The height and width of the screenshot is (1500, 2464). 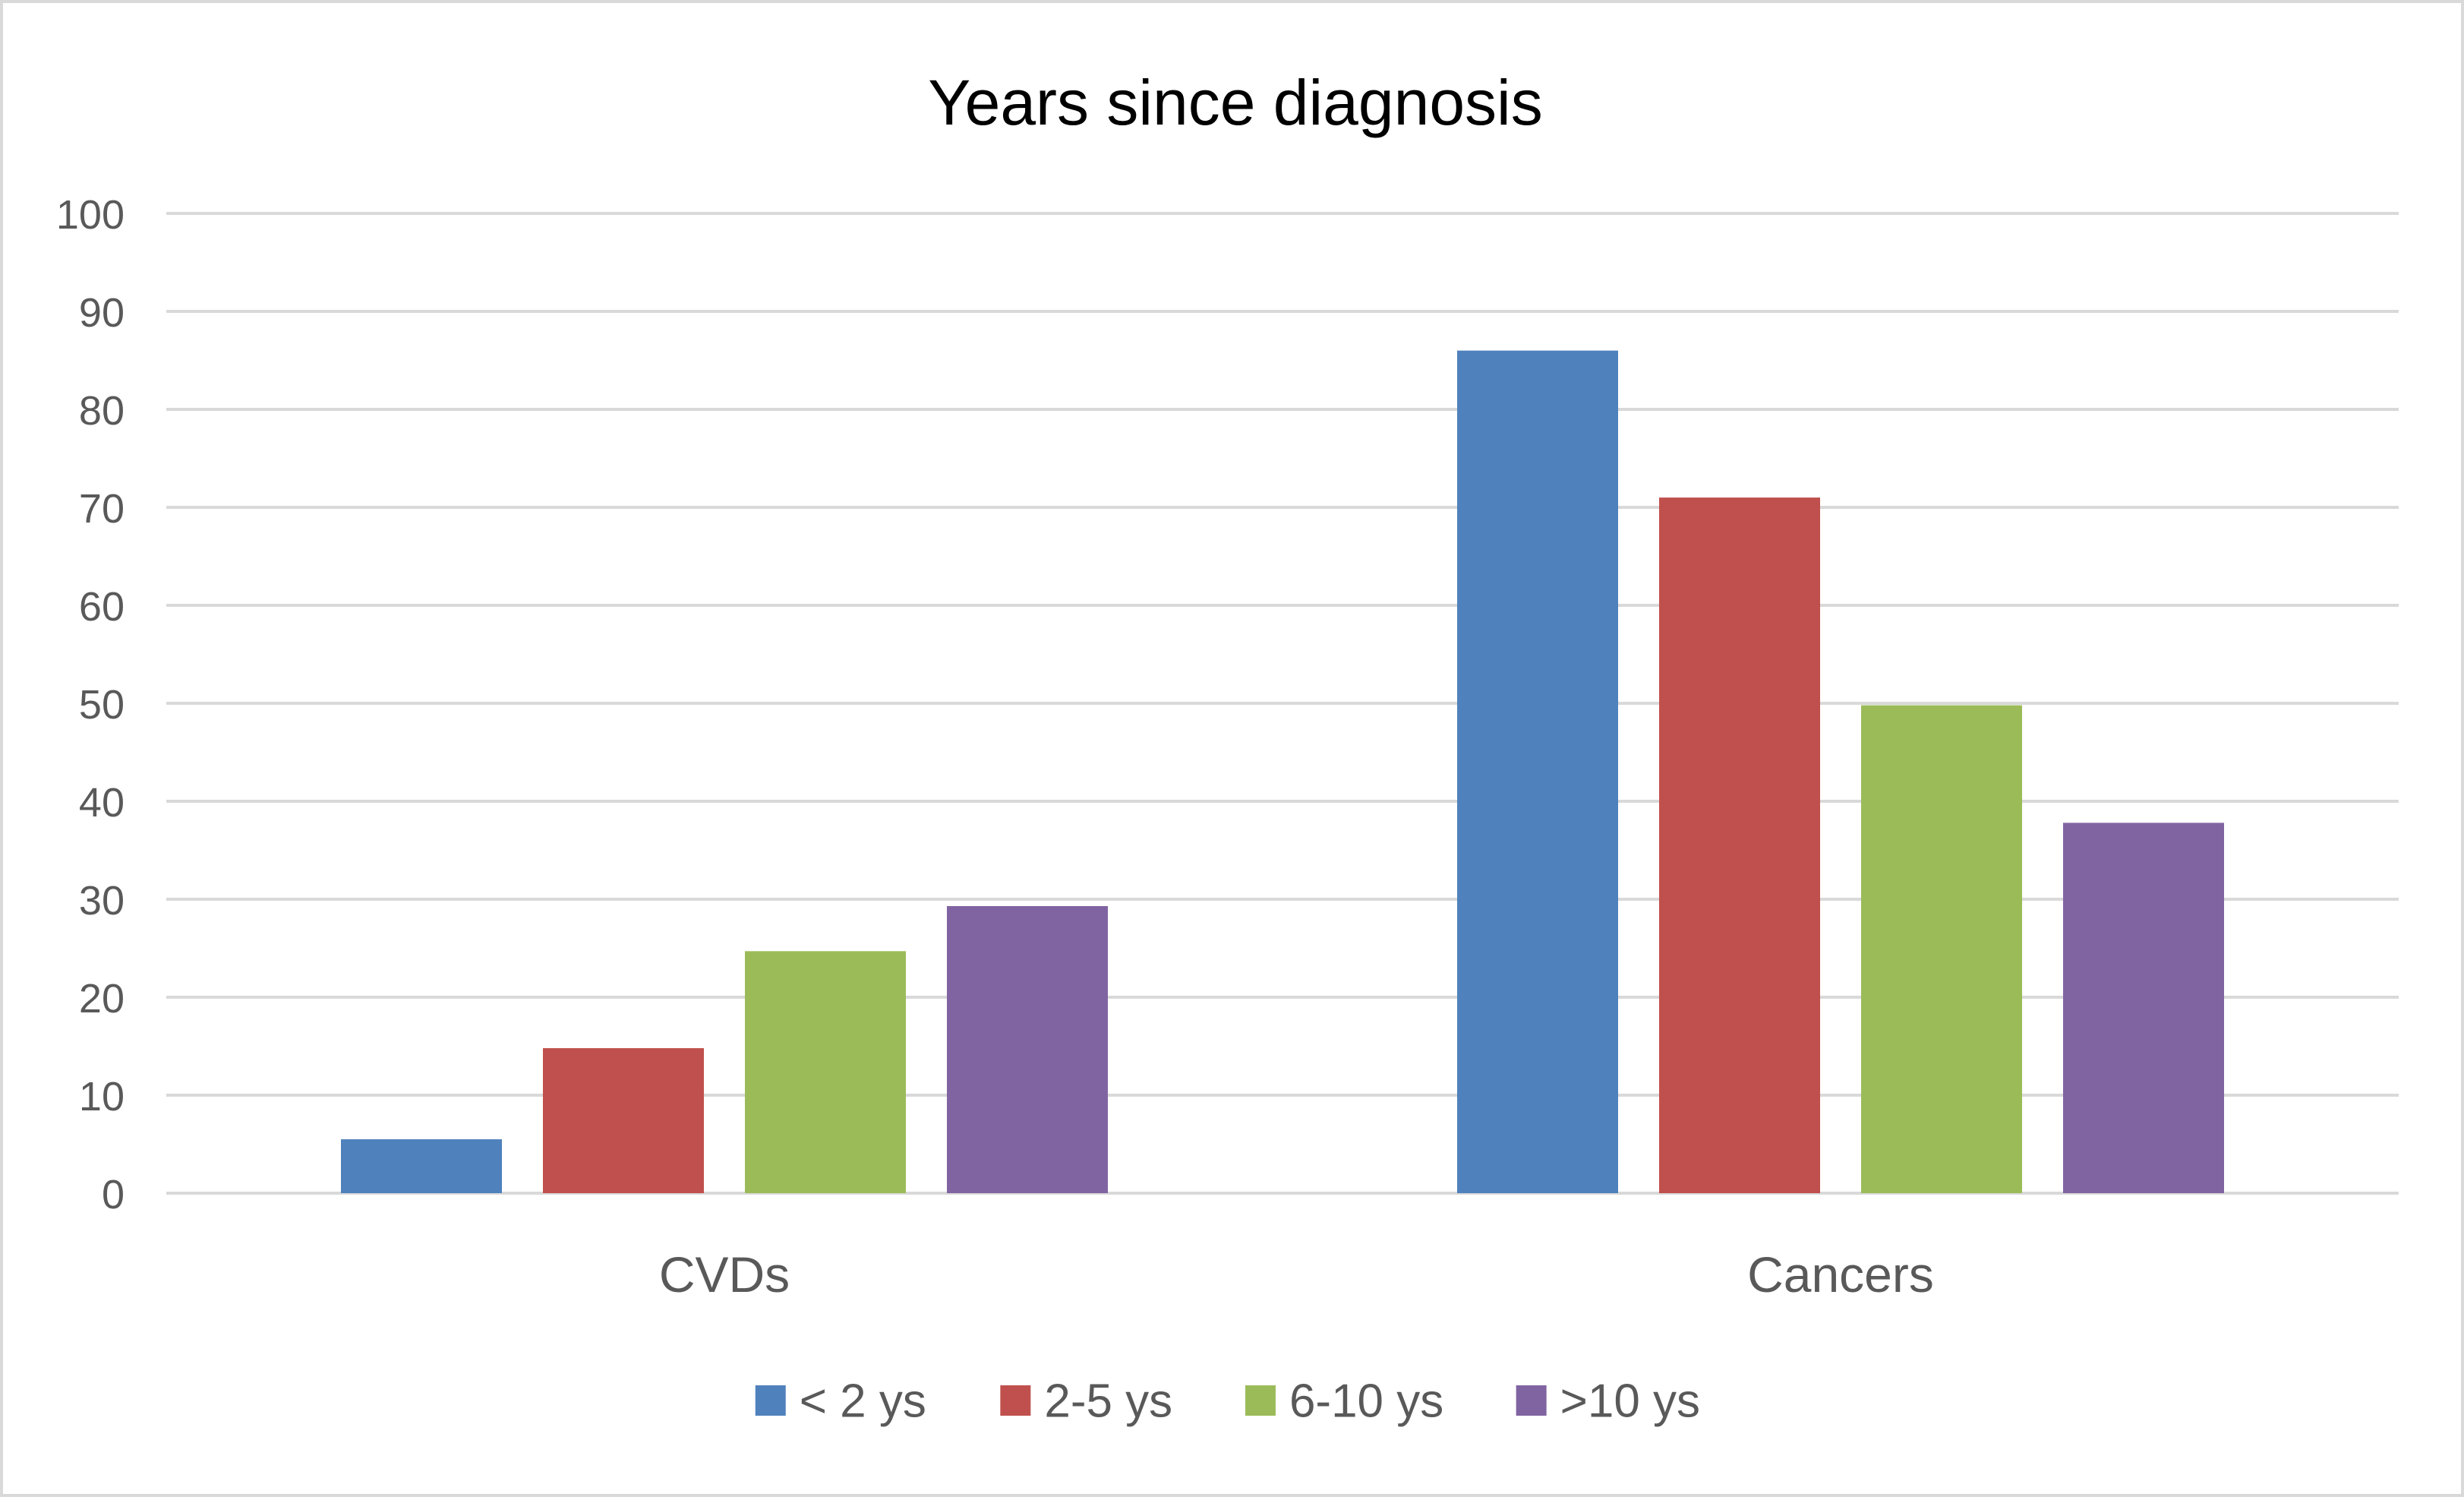 I want to click on chart-title: Years since diagnosis, so click(x=1235, y=103).